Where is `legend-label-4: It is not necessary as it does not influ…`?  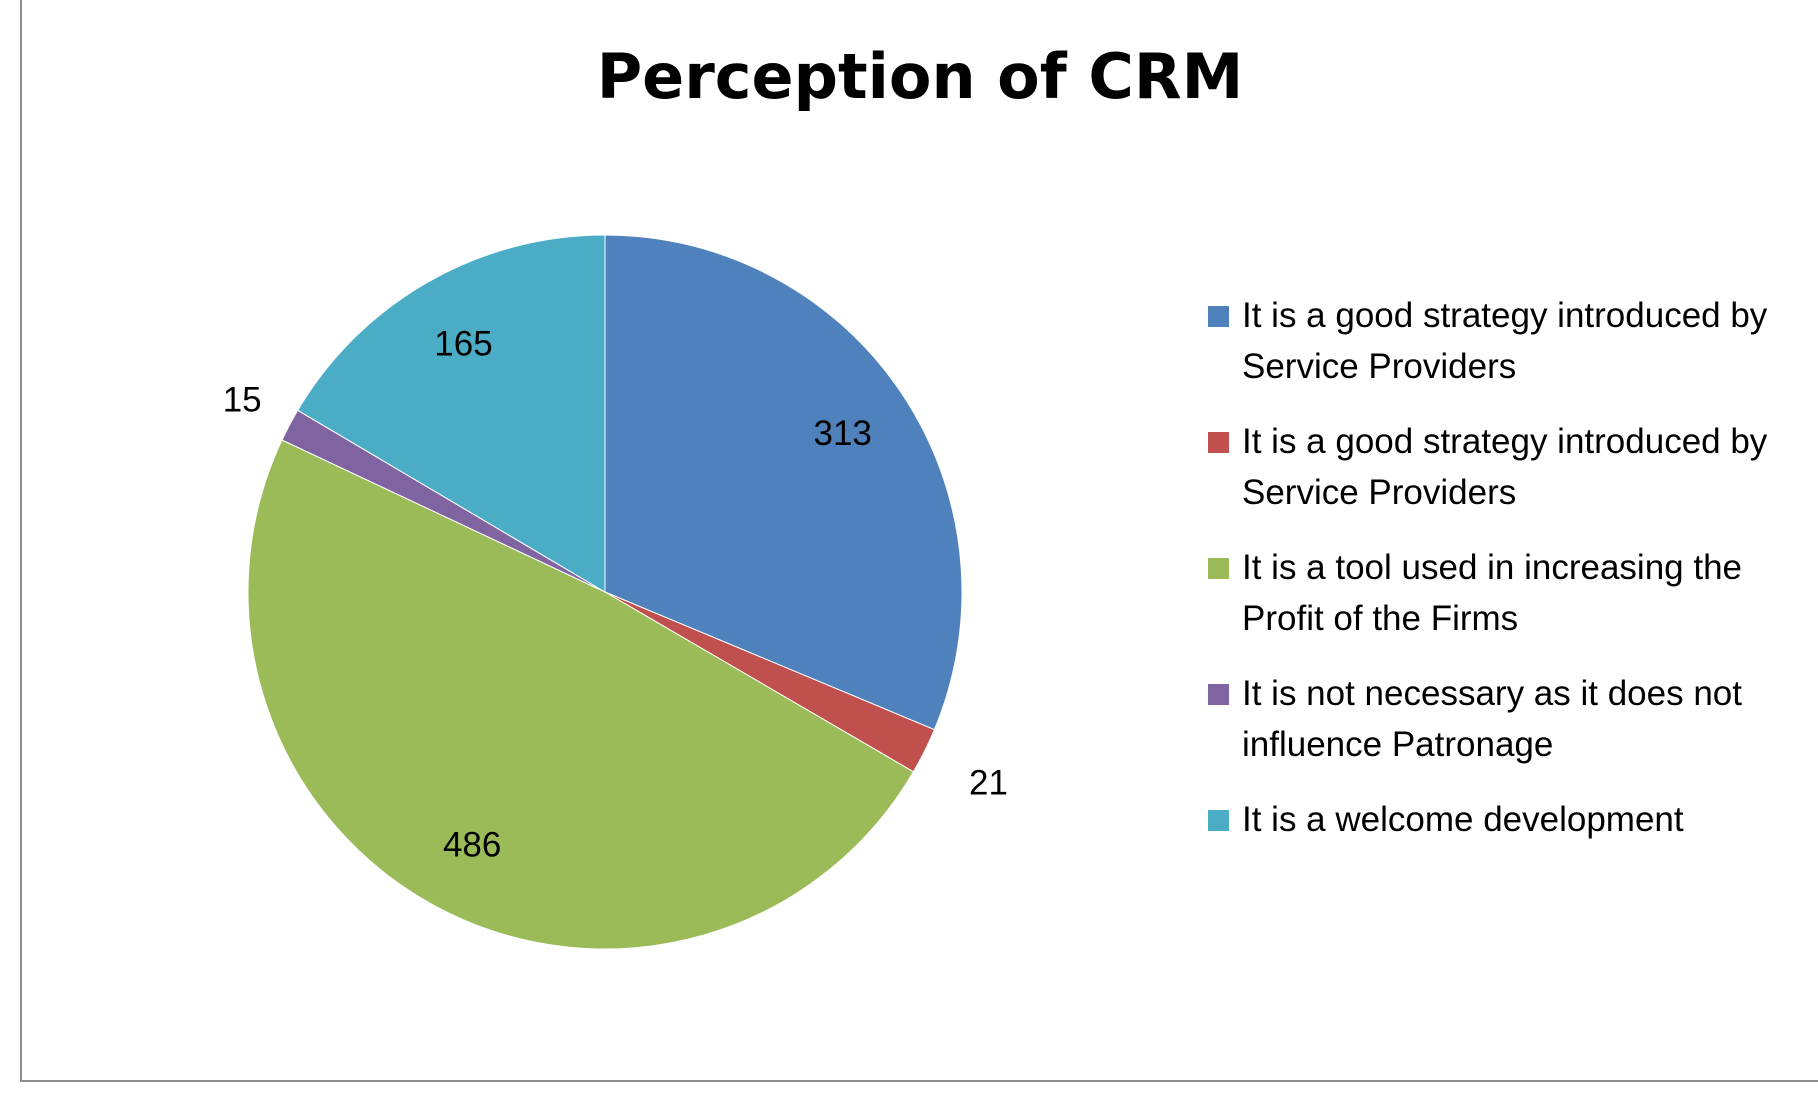
legend-label-4: It is not necessary as it does not influ… is located at coordinates (1492, 719).